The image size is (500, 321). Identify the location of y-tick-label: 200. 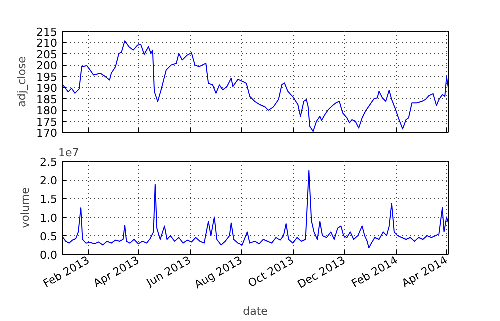
(47, 66).